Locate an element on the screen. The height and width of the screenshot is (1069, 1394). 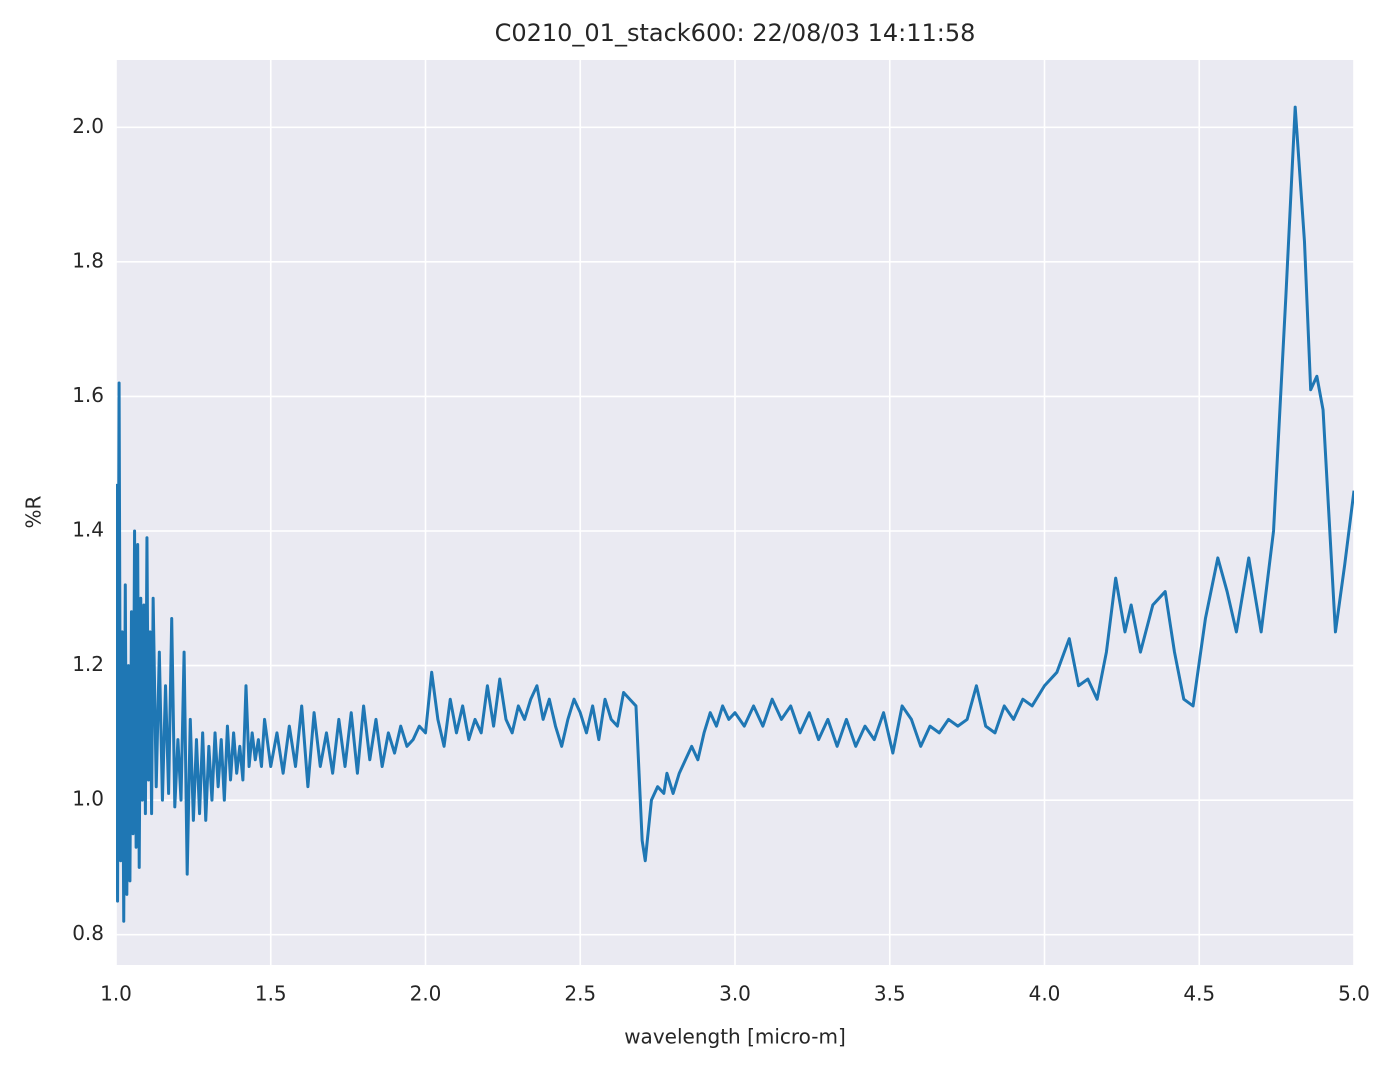
x-tick-label: 4.0 is located at coordinates (1045, 994).